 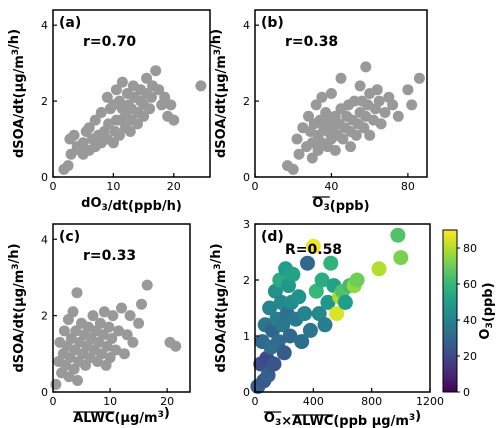 What do you see at coordinates (174, 186) in the screenshot?
I see `x-tick-label: 20` at bounding box center [174, 186].